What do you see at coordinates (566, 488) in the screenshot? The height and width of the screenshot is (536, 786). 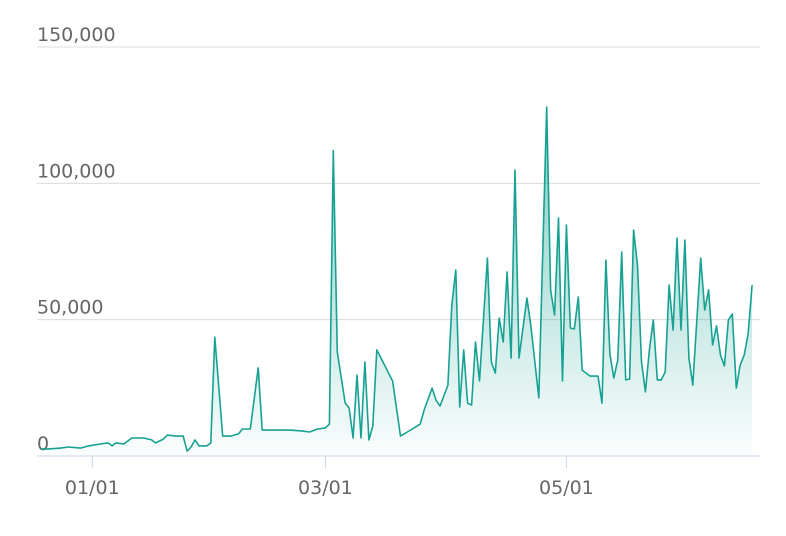 I see `x-tick-label: 05/01` at bounding box center [566, 488].